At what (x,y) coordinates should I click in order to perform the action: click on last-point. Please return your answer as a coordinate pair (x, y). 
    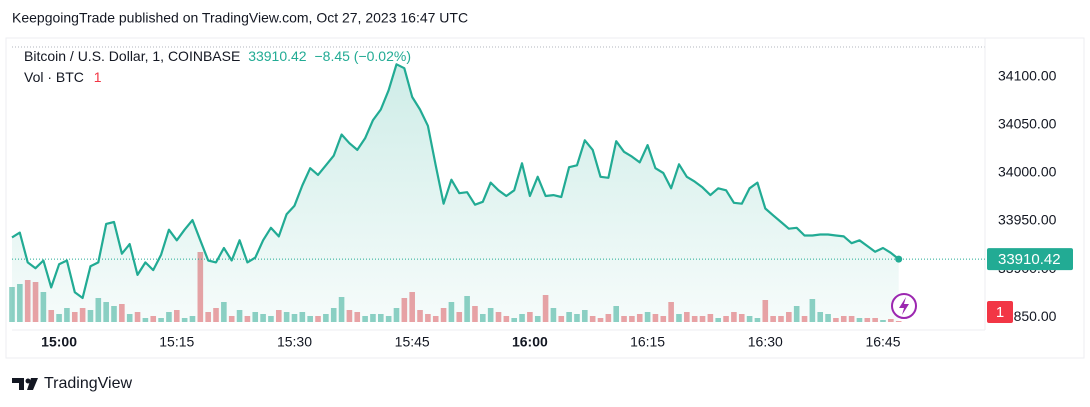
    Looking at the image, I should click on (899, 259).